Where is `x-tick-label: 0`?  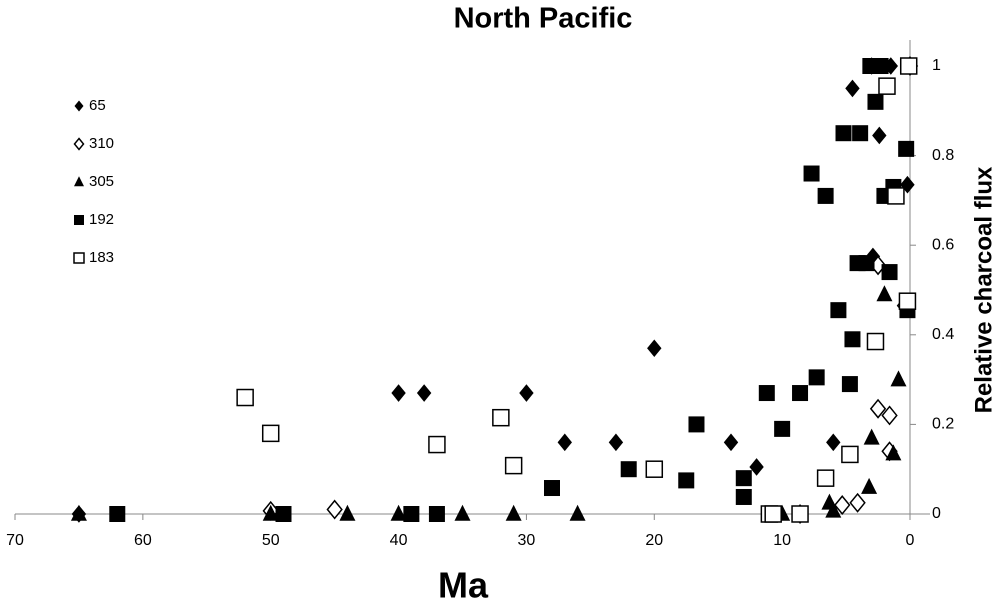 x-tick-label: 0 is located at coordinates (910, 540).